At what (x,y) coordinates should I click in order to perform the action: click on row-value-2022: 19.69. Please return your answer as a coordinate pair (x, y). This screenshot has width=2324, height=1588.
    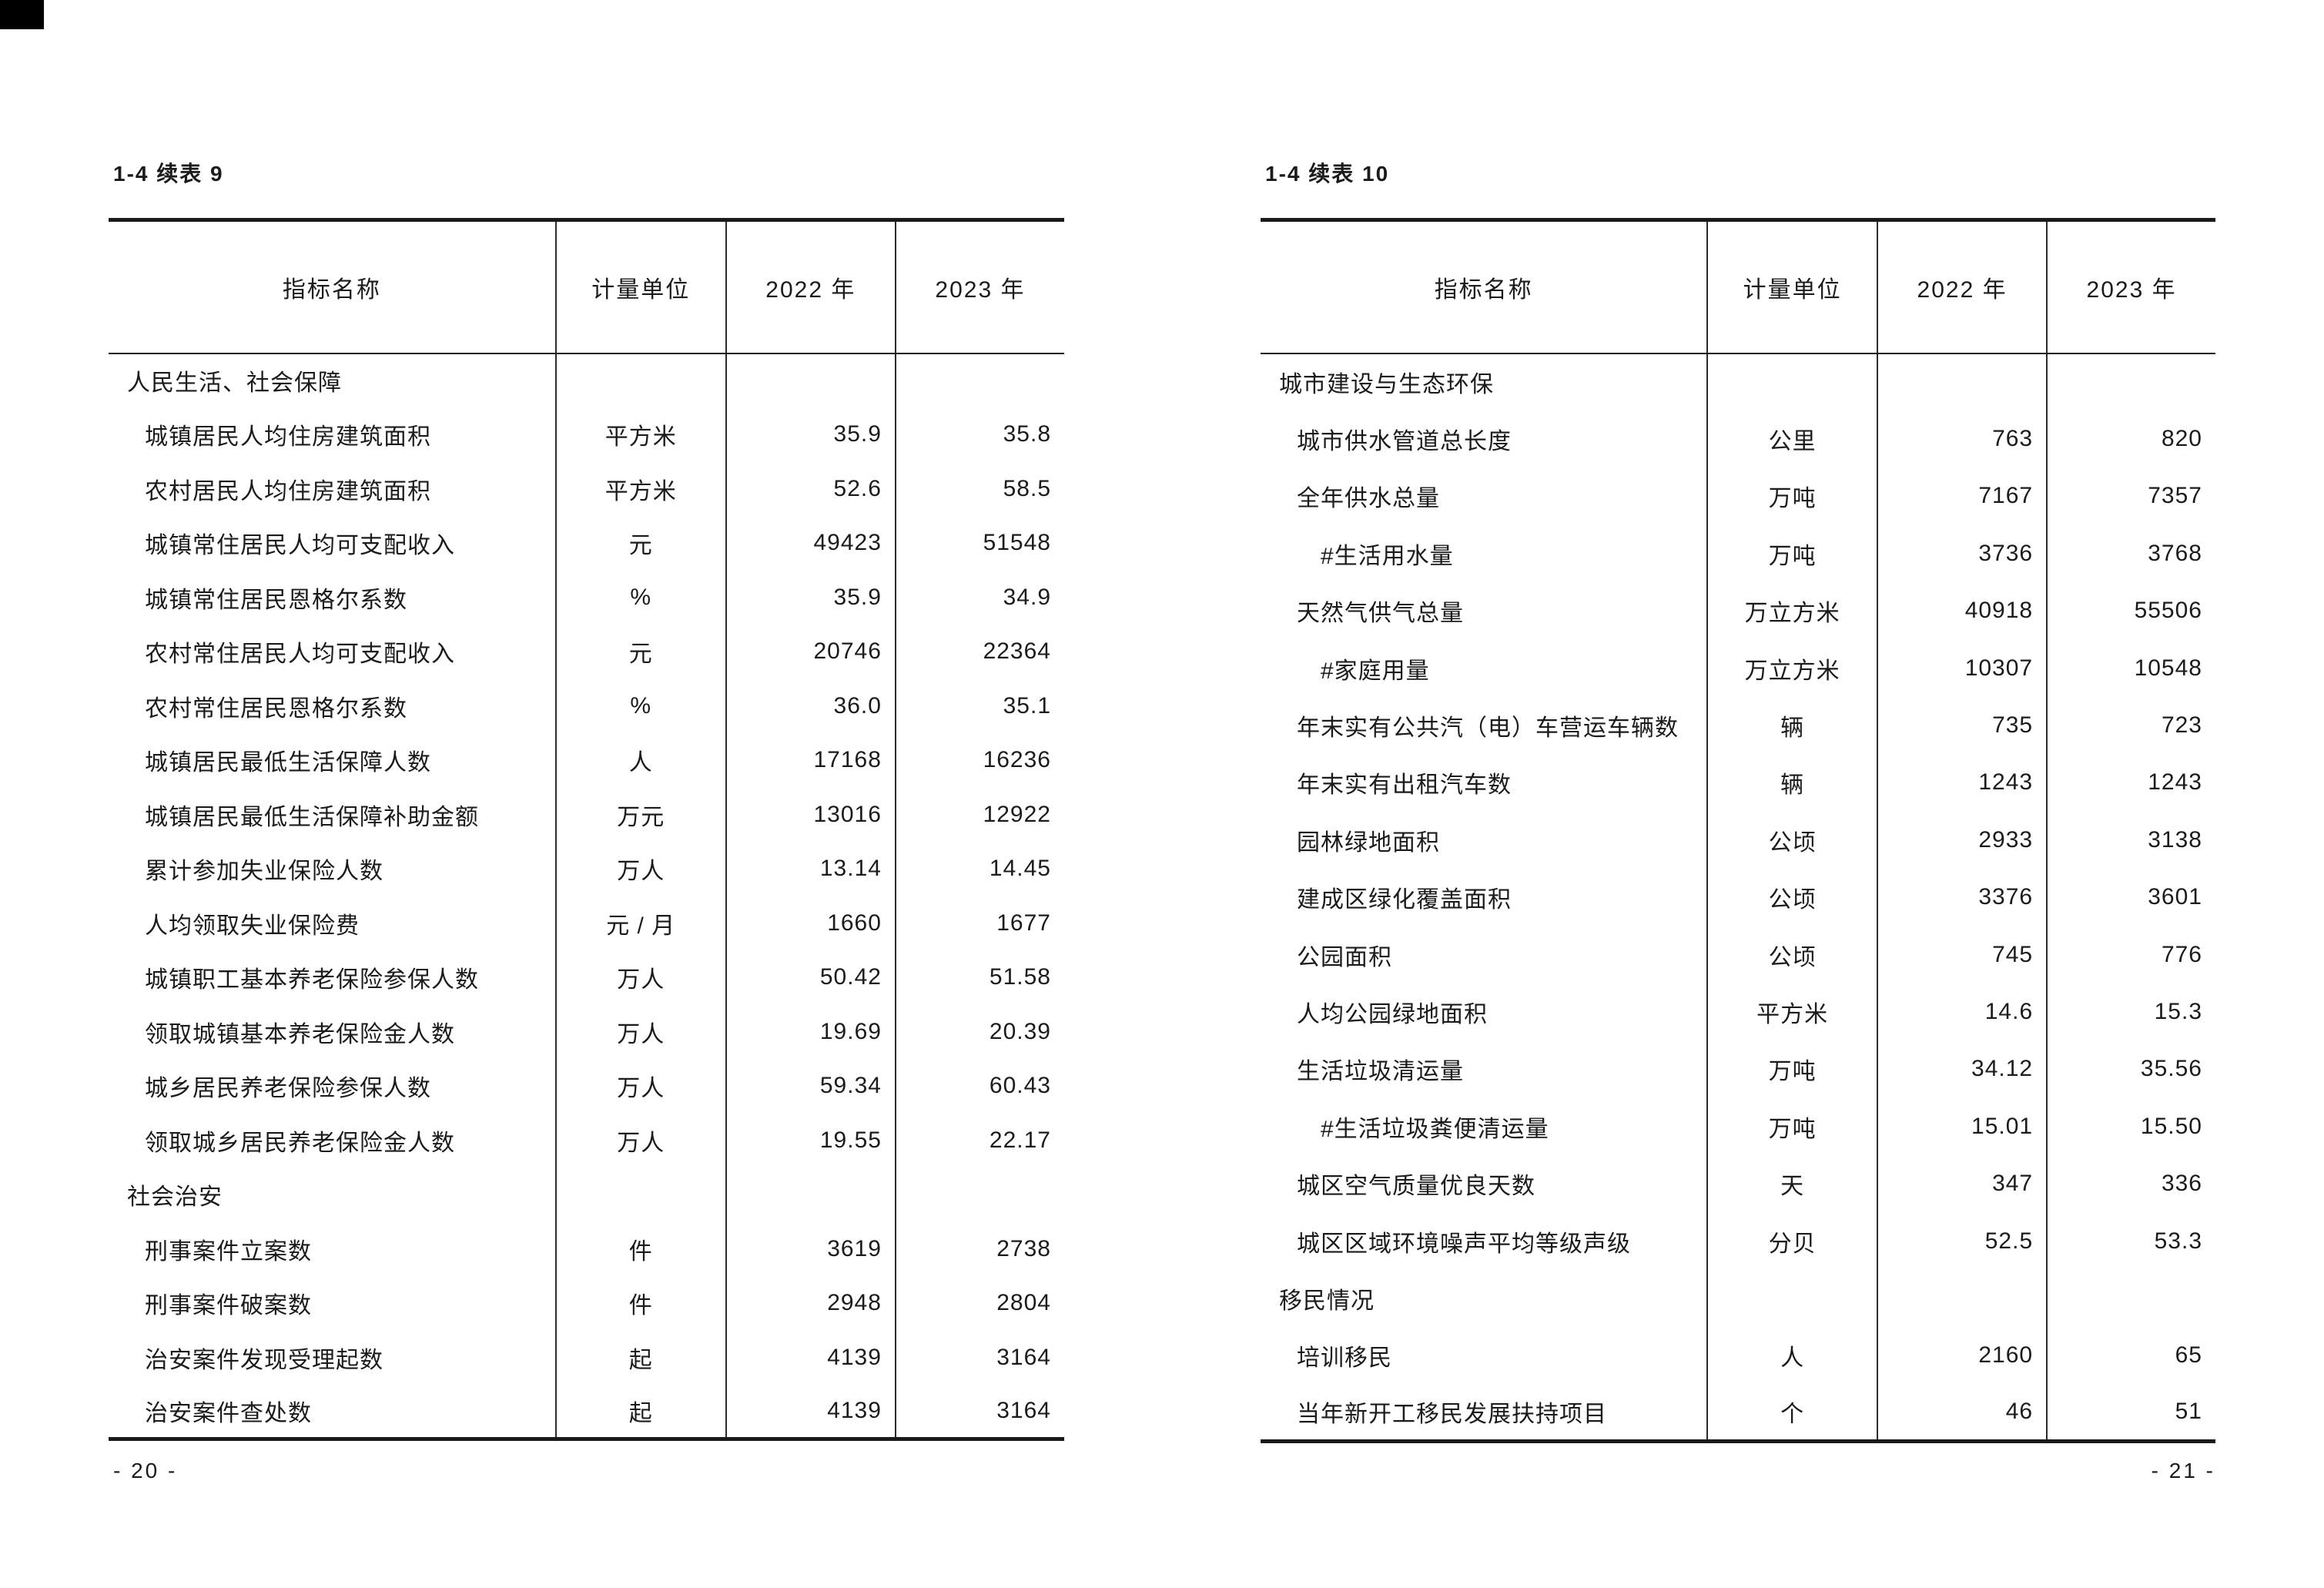
    Looking at the image, I should click on (810, 1031).